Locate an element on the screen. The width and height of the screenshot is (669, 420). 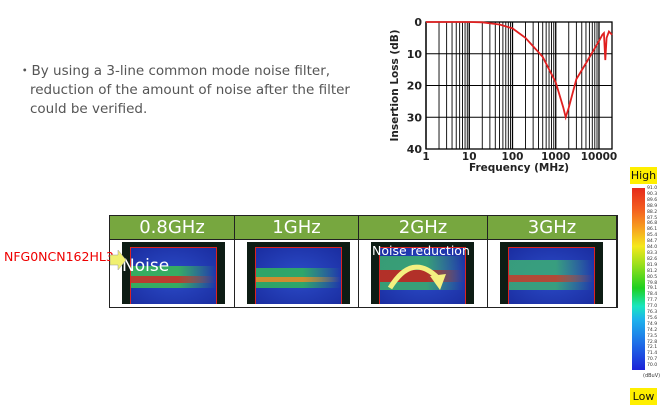
y-tick-label: 10 is located at coordinates (415, 54).